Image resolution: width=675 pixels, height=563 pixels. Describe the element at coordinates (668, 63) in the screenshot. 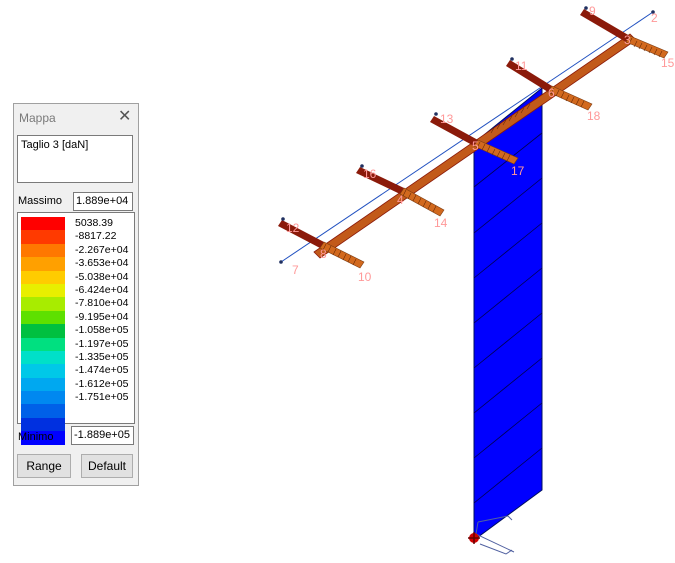

I see `node-label: 15` at that location.